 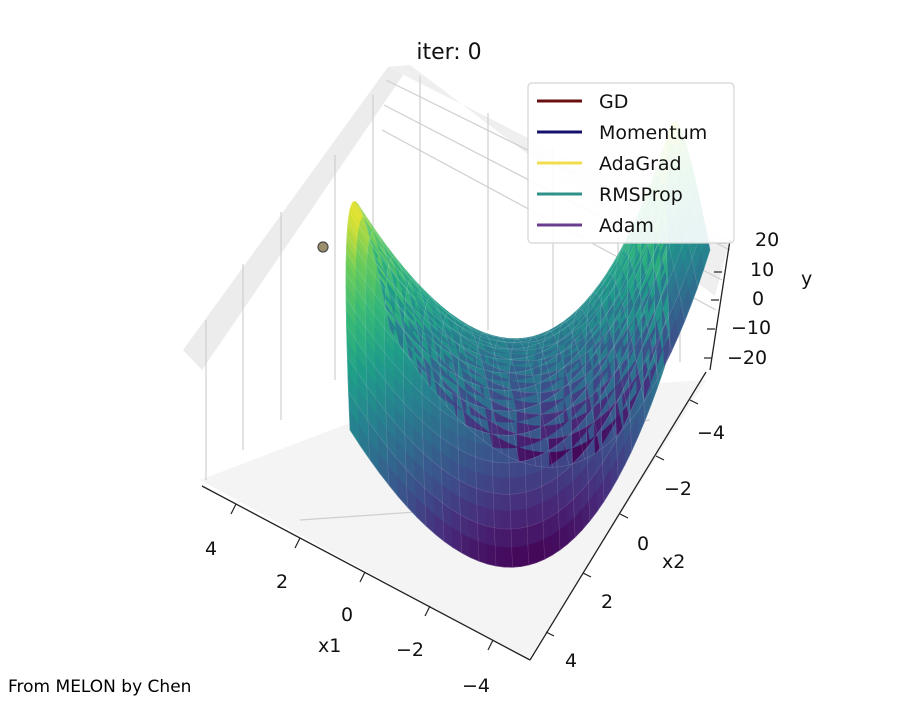 I want to click on x1-tick-label: −2, so click(x=410, y=650).